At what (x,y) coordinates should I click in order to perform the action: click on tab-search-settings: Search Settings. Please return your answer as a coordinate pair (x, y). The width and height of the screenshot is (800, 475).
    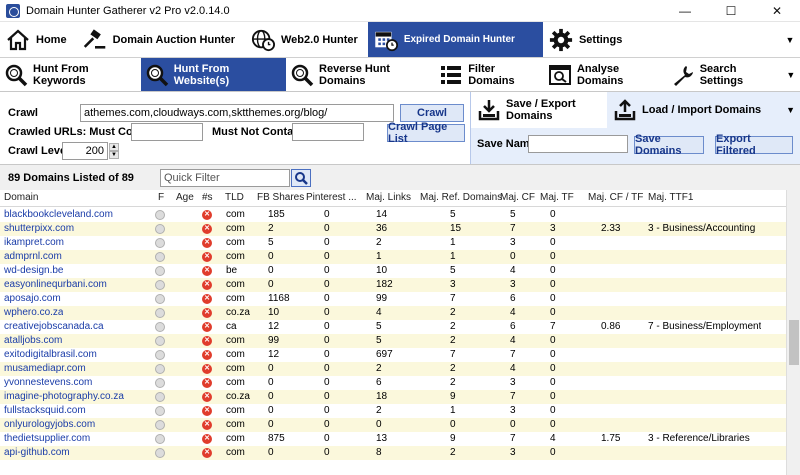
    Looking at the image, I should click on (724, 74).